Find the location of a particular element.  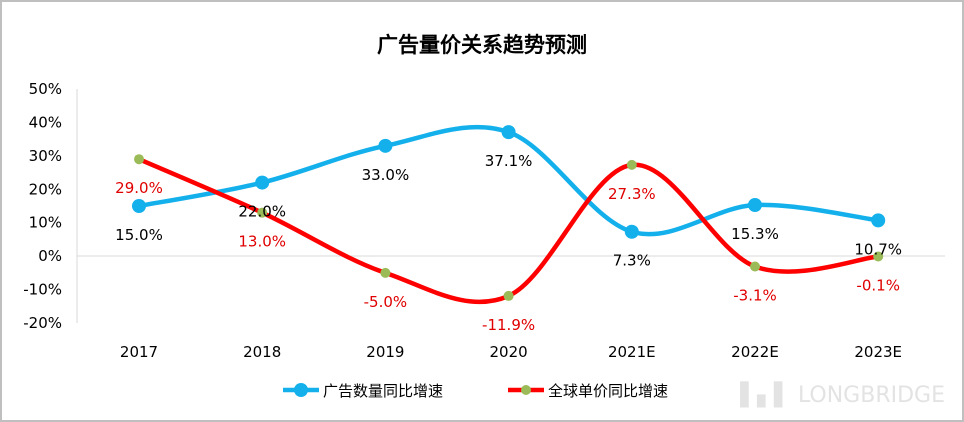

x-tick-label: 2019 is located at coordinates (385, 352).